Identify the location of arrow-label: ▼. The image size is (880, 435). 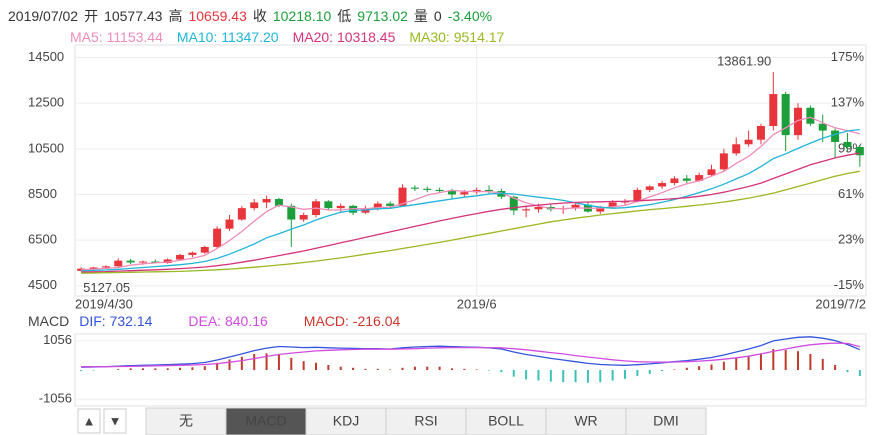
(115, 420).